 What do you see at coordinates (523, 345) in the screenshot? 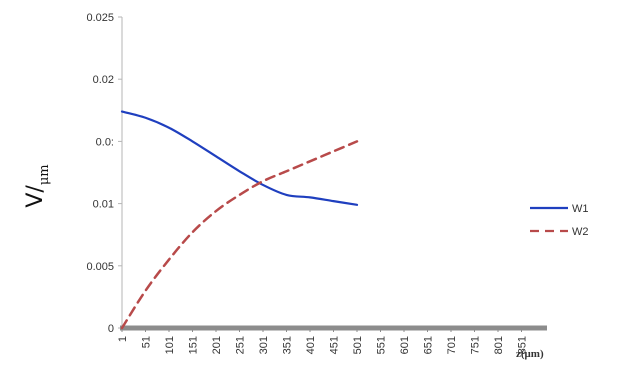
I see `x-tick-label: 851` at bounding box center [523, 345].